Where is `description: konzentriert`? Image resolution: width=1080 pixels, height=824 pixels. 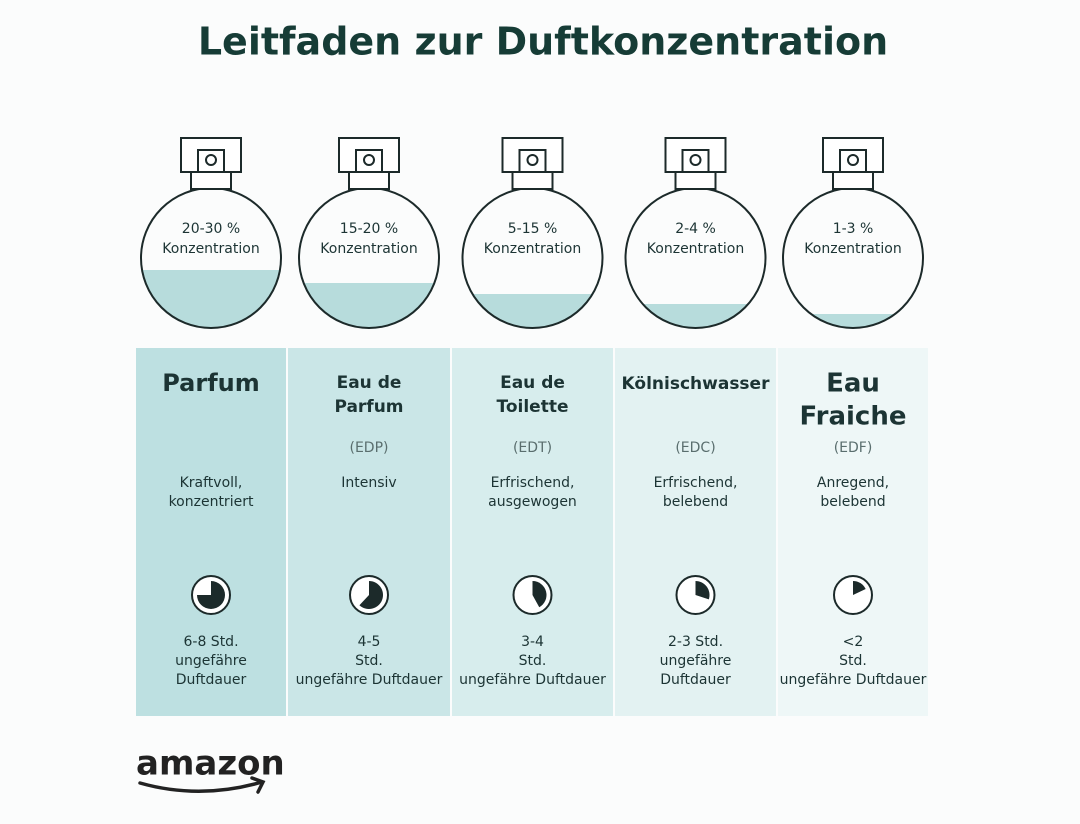 description: konzentriert is located at coordinates (211, 502).